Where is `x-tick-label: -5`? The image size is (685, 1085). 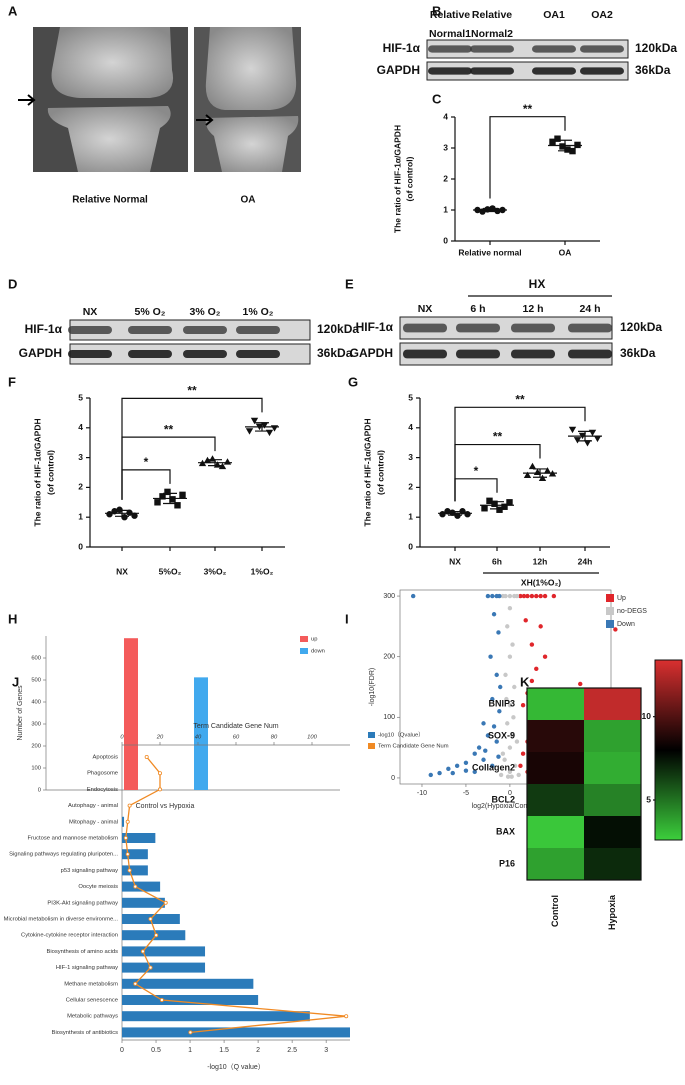
x-tick-label: -5 is located at coordinates (466, 793).